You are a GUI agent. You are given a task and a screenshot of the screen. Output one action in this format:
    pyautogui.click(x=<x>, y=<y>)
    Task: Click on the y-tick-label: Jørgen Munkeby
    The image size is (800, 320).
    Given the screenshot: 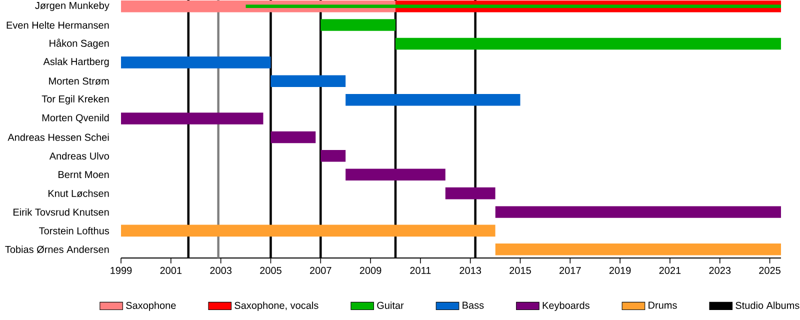 What is the action you would take?
    pyautogui.click(x=72, y=7)
    